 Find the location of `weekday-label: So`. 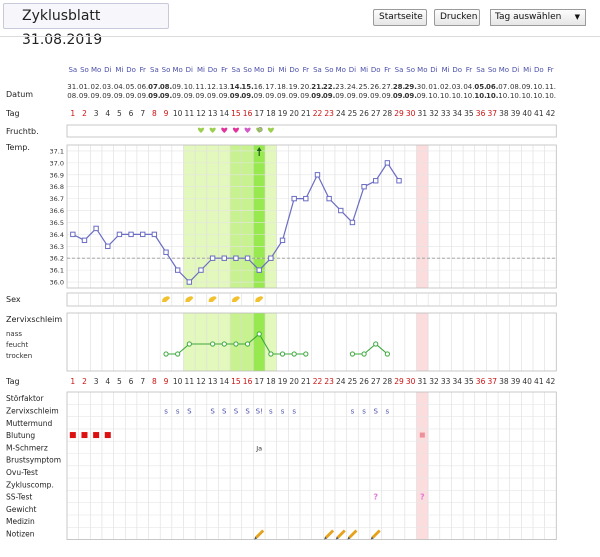

weekday-label: So is located at coordinates (410, 70).